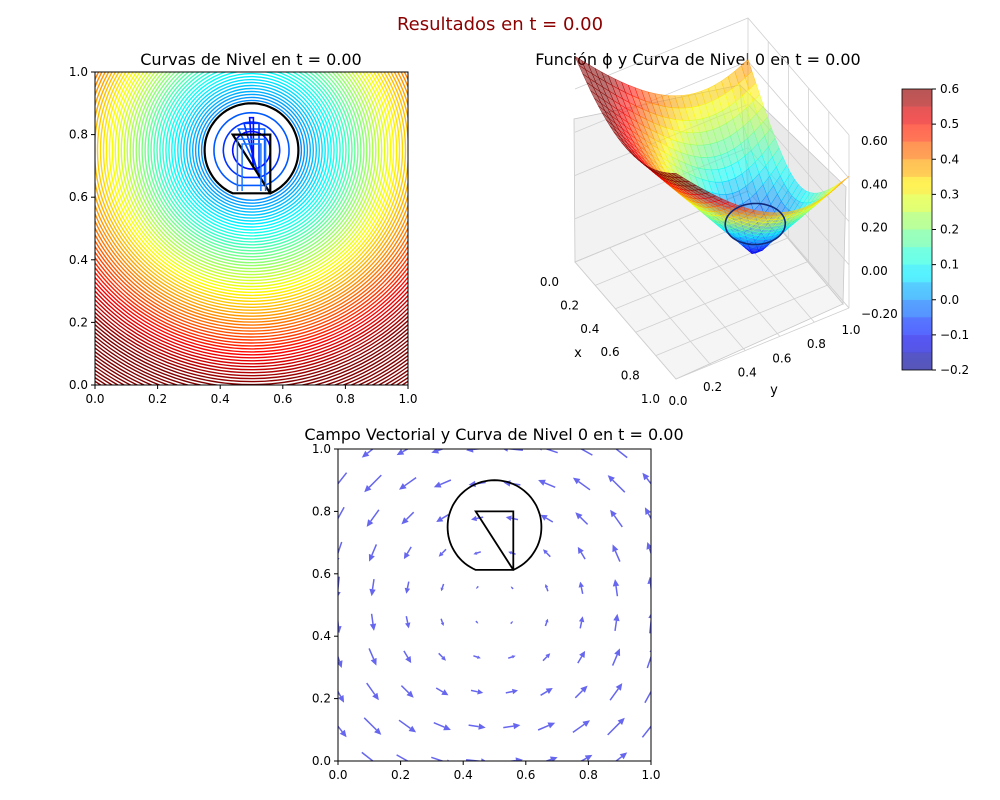 The height and width of the screenshot is (800, 1000). I want to click on colorbar-tick-label: 0.6, so click(949, 89).